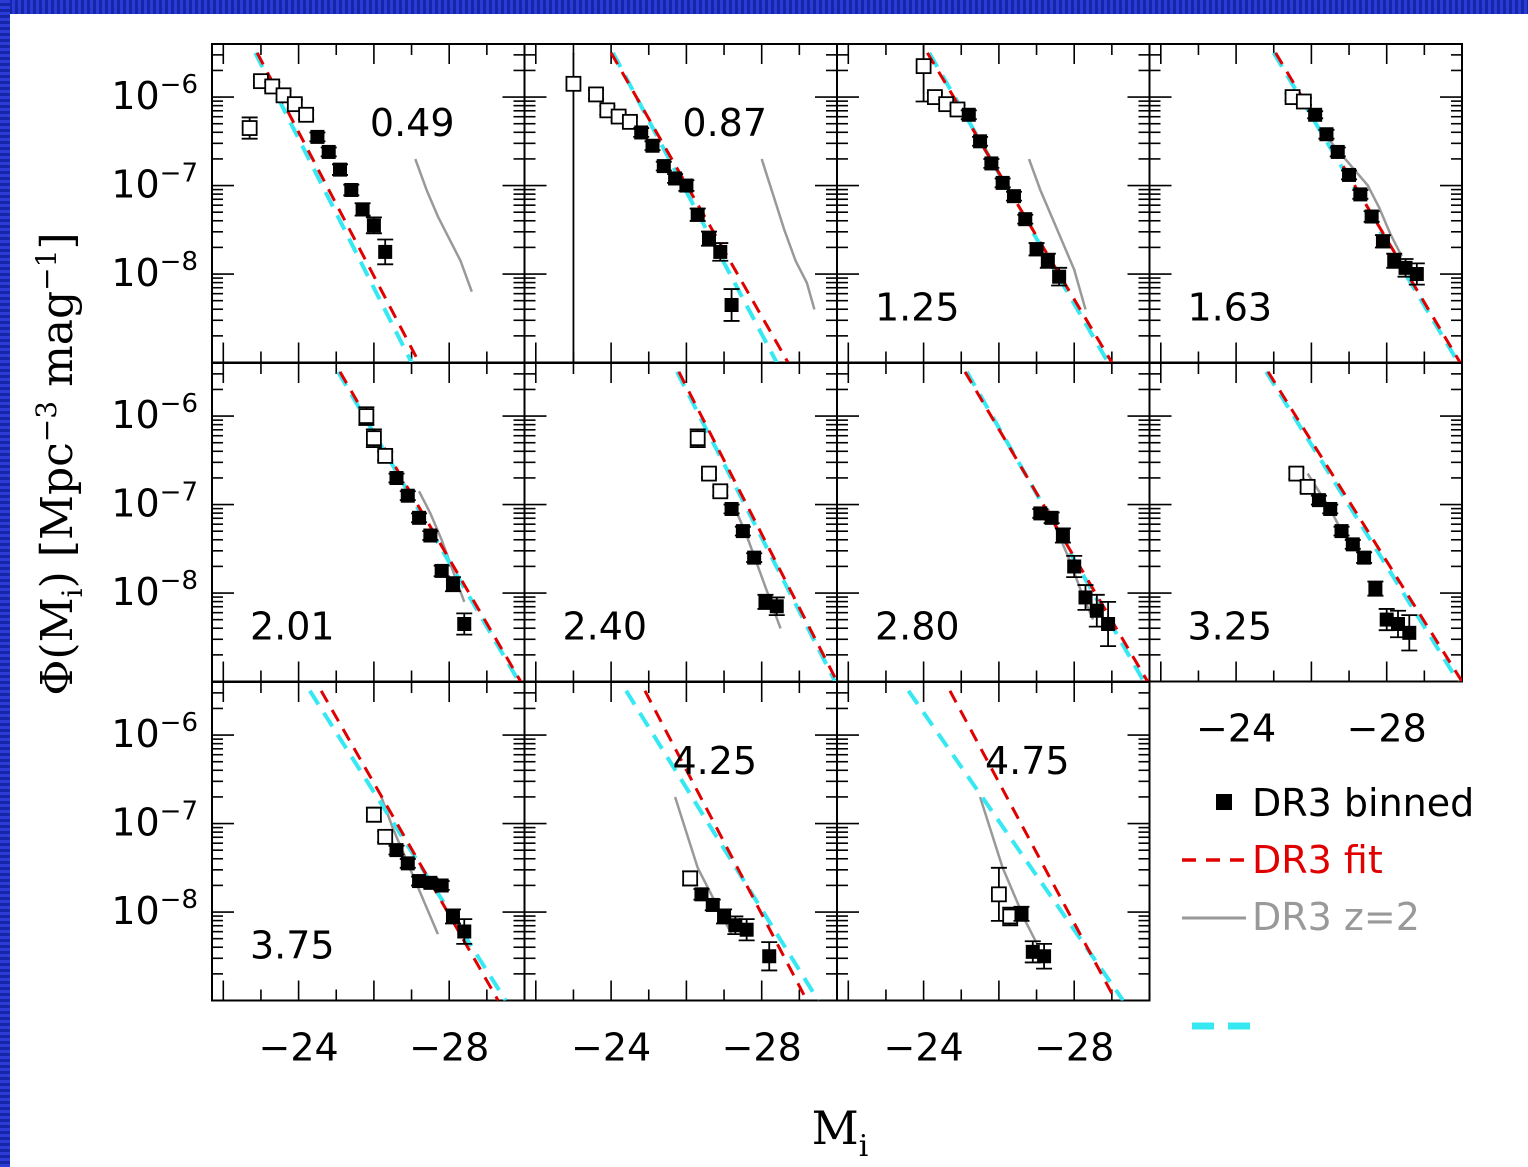 The image size is (1528, 1167). I want to click on panel-z-2.01: 10−610−710−82.01, so click(318, 522).